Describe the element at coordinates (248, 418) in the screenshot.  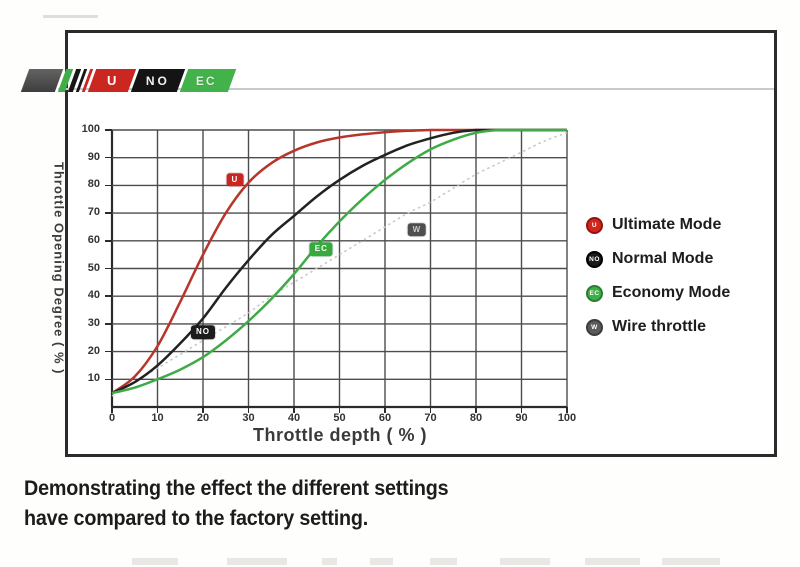
I see `x-tick-label: 30` at that location.